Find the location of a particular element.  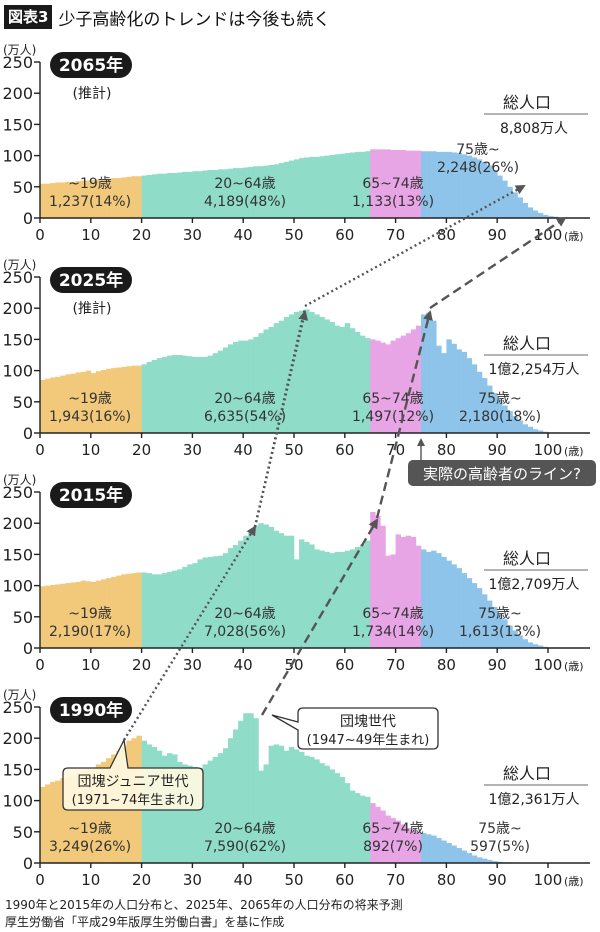

baby-boomer-callout: 団塊世代 (1947~49年生まれ) is located at coordinates (355, 728).